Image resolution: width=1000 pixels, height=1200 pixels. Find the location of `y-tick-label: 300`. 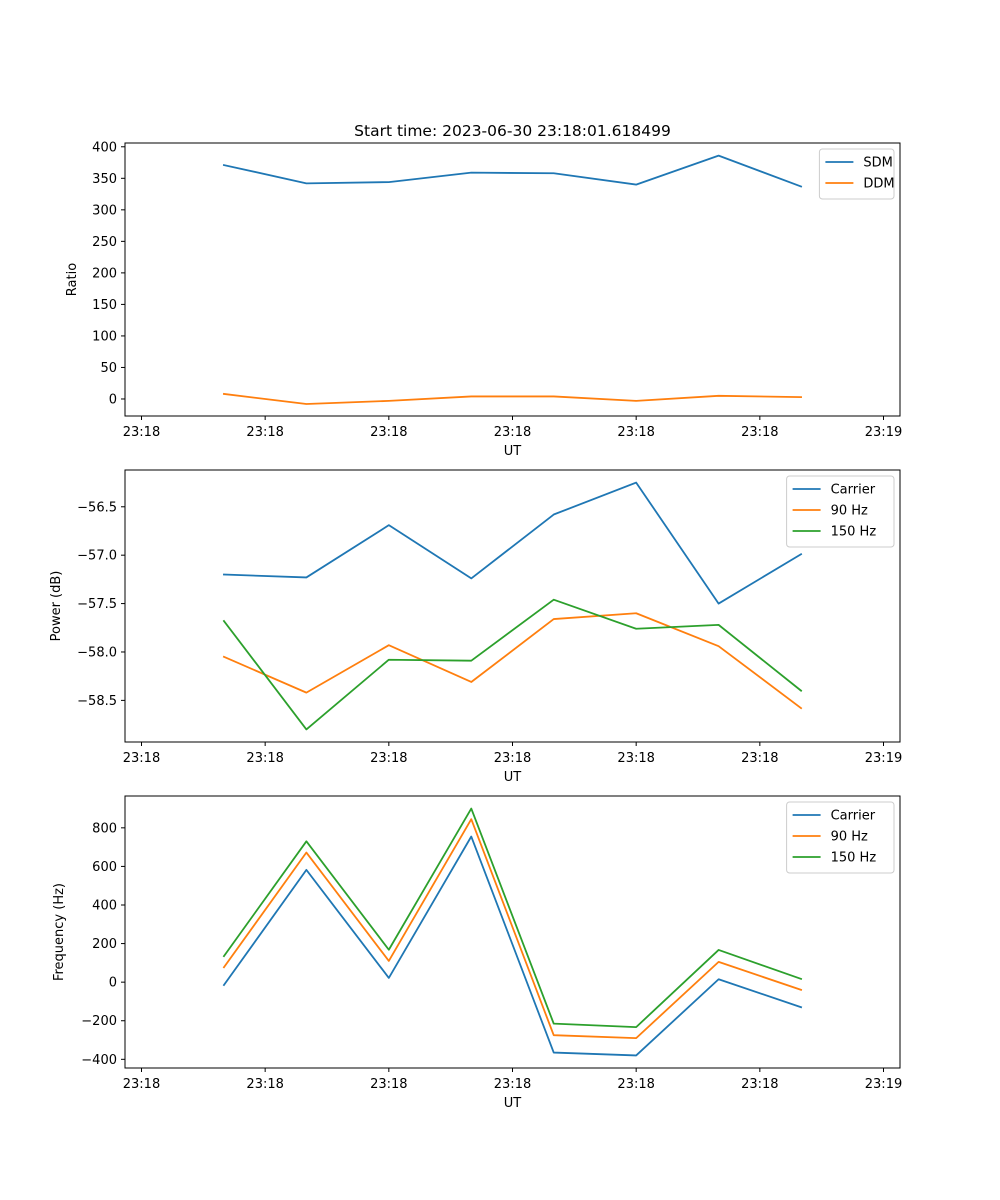

y-tick-label: 300 is located at coordinates (104, 210).